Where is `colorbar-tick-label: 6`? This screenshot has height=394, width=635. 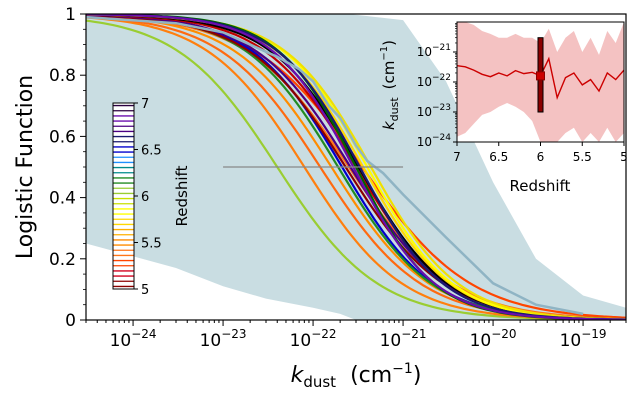
colorbar-tick-label: 6 is located at coordinates (145, 197).